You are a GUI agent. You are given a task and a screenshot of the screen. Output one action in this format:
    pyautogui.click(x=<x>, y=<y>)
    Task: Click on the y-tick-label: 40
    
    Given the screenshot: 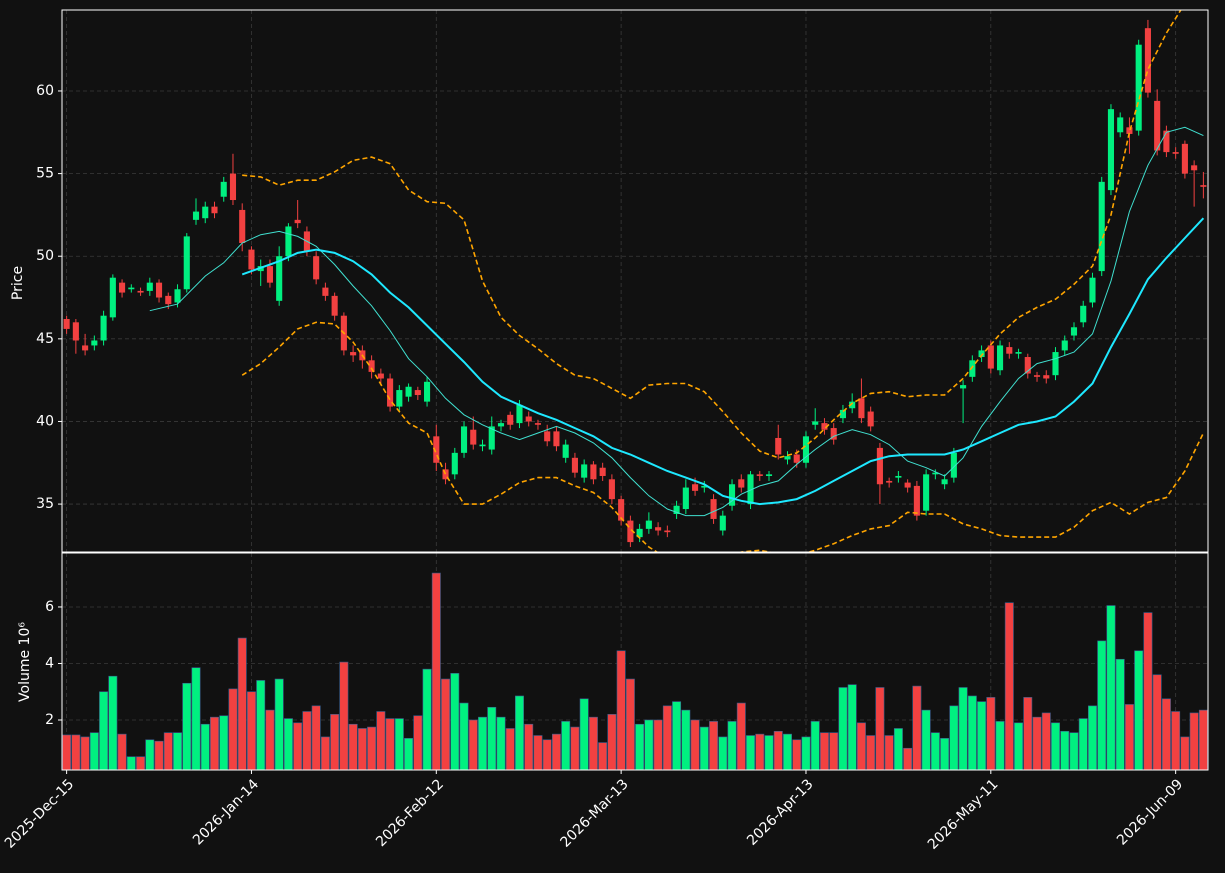 What is the action you would take?
    pyautogui.click(x=45, y=421)
    